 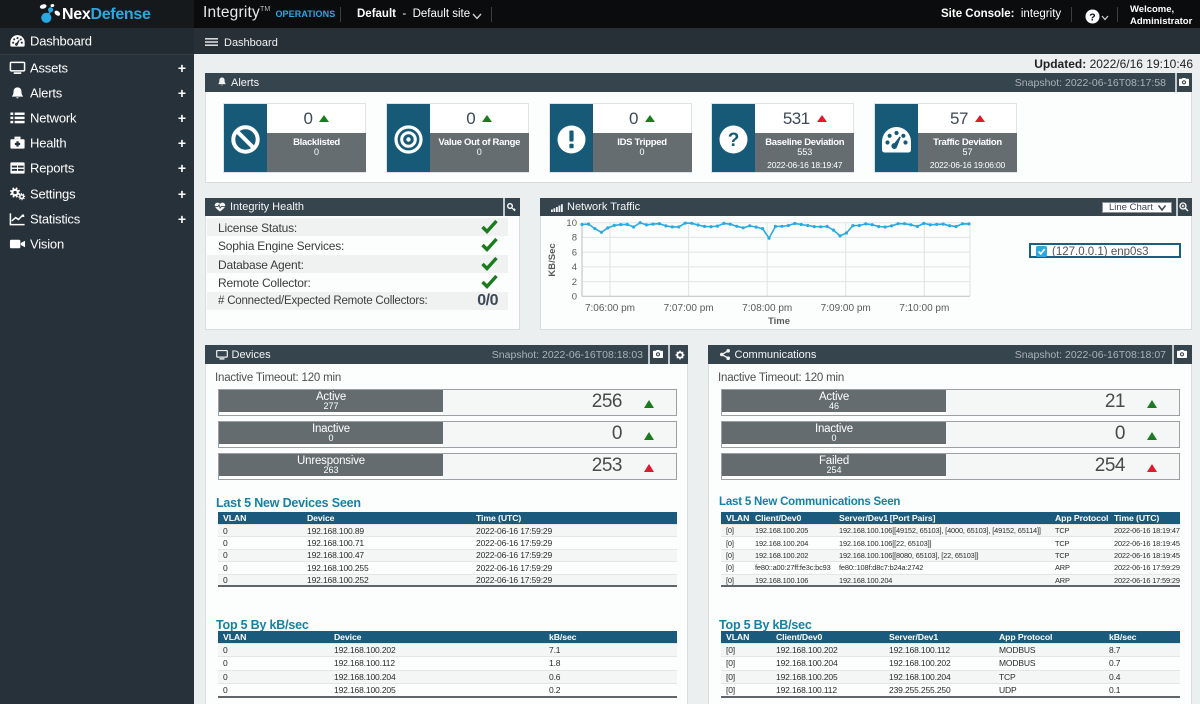 I want to click on svg-text: 7:08:00 pm, so click(x=767, y=308).